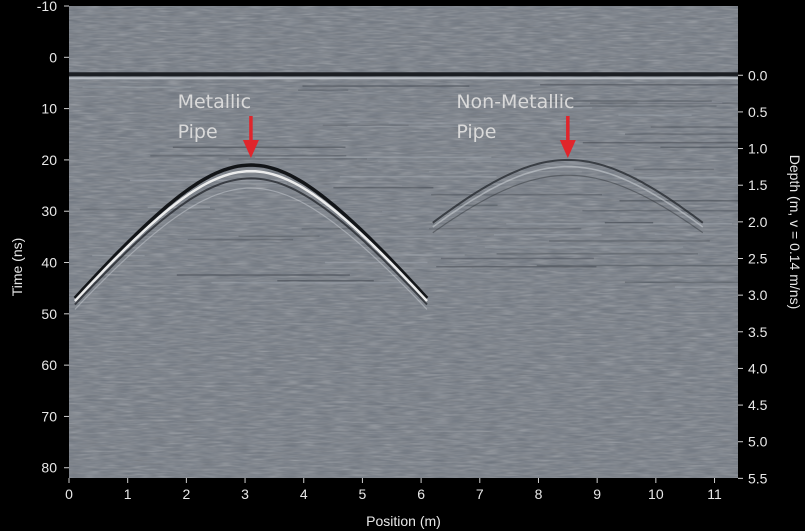 The height and width of the screenshot is (531, 805). Describe the element at coordinates (758, 112) in the screenshot. I see `depth-tick-label: 0.5` at that location.